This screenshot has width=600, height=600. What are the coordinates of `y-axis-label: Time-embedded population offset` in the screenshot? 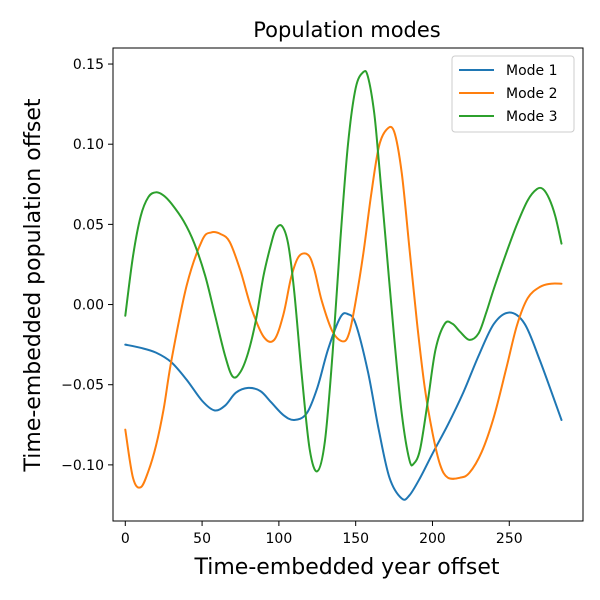 It's located at (33, 285).